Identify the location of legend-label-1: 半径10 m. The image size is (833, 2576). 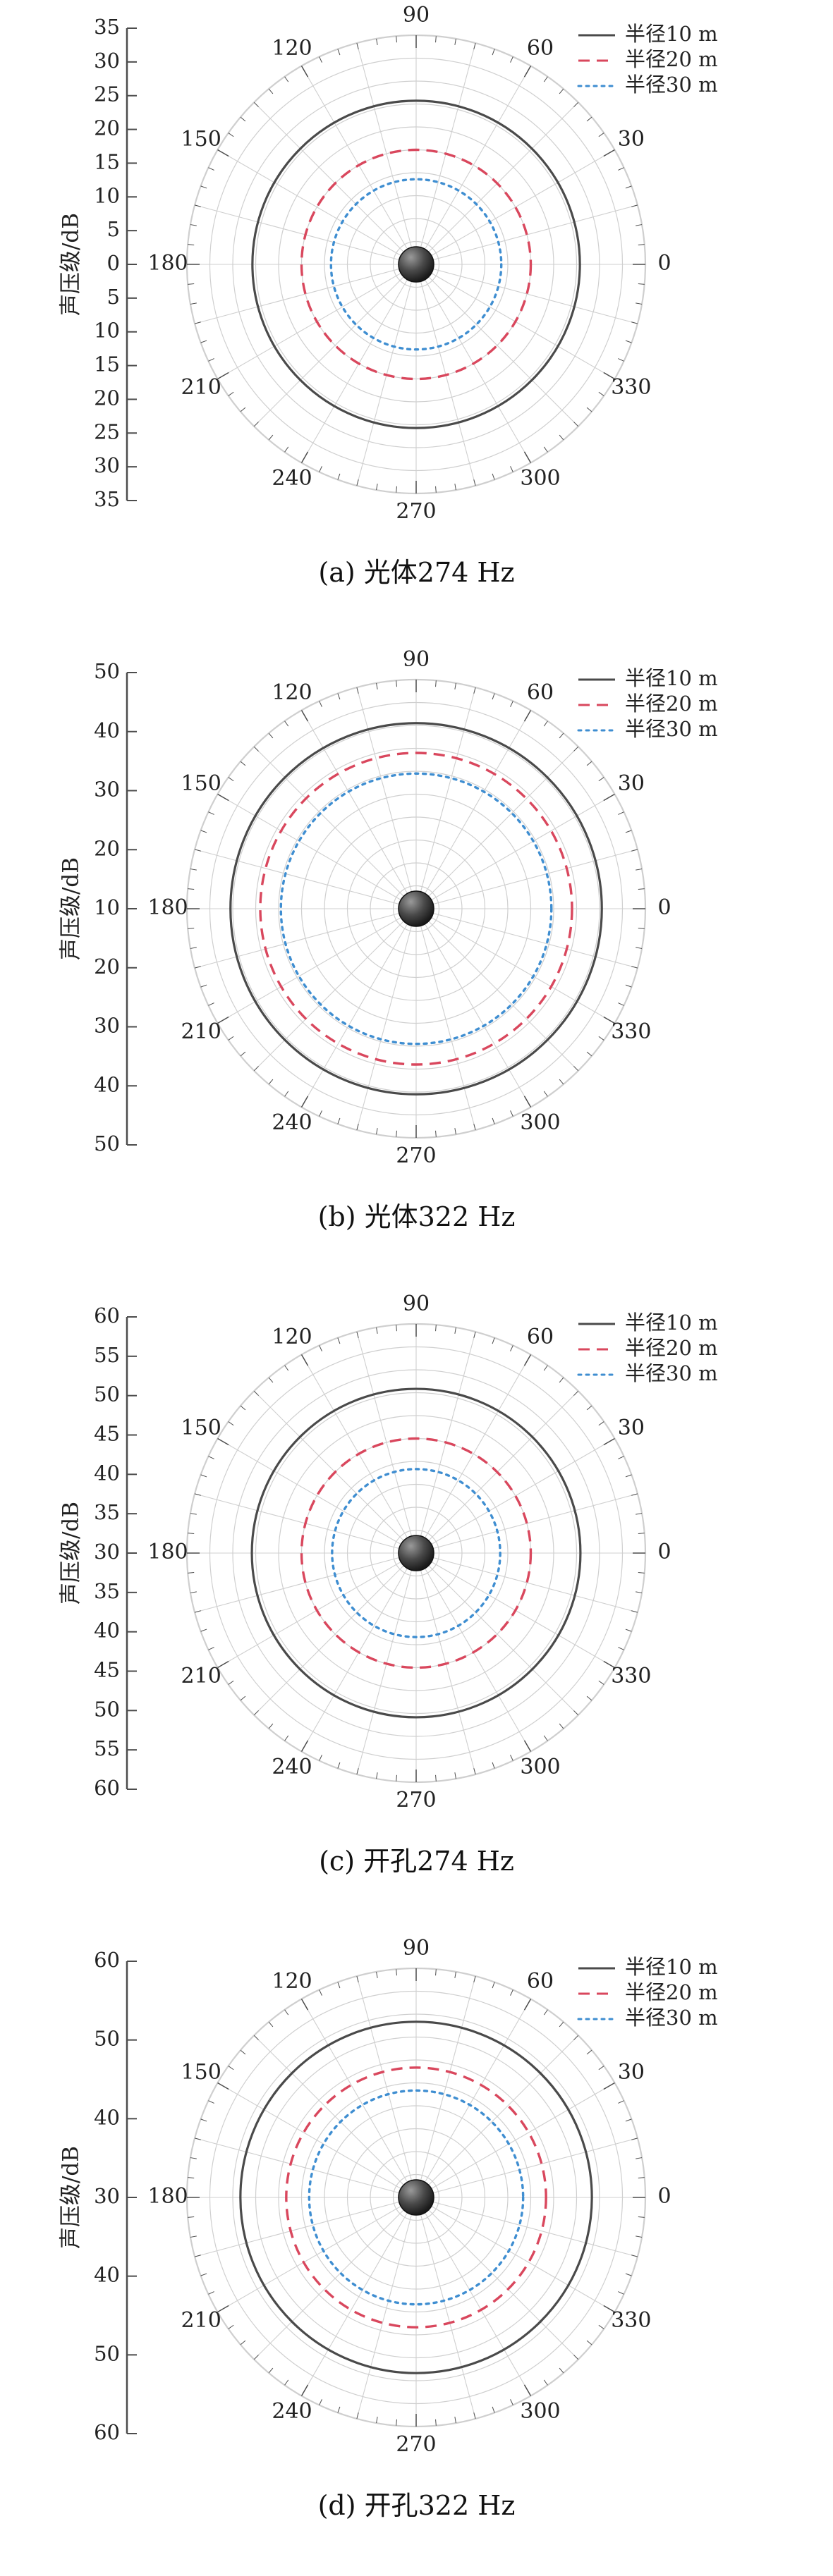
(671, 1967).